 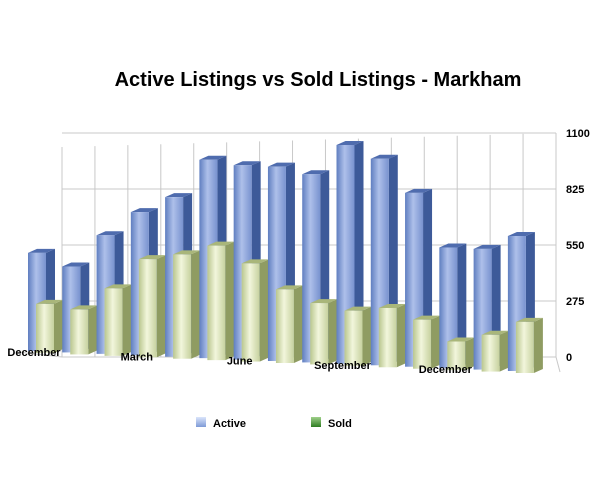 I want to click on x-tick-label: June, so click(x=240, y=362).